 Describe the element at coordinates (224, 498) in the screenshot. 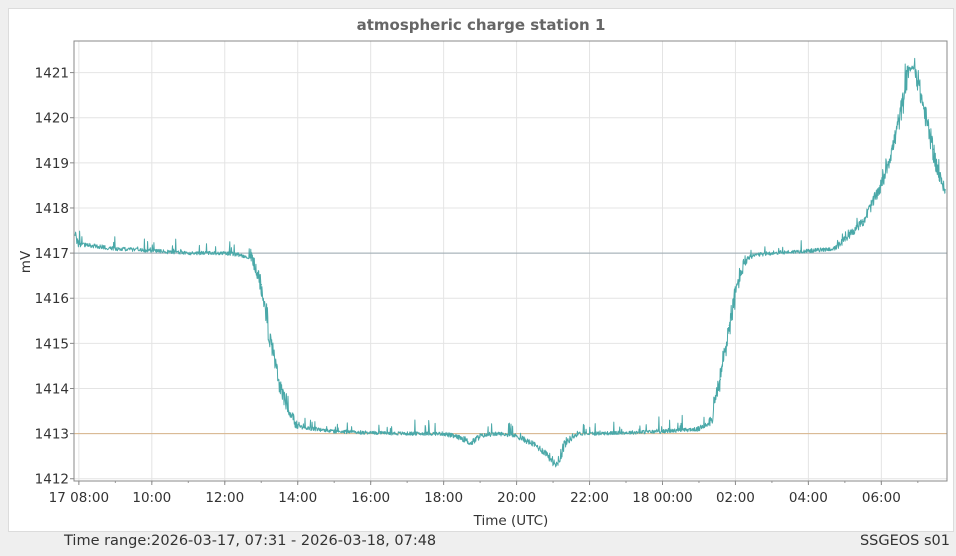

I see `x-tick-label: 12:00` at that location.